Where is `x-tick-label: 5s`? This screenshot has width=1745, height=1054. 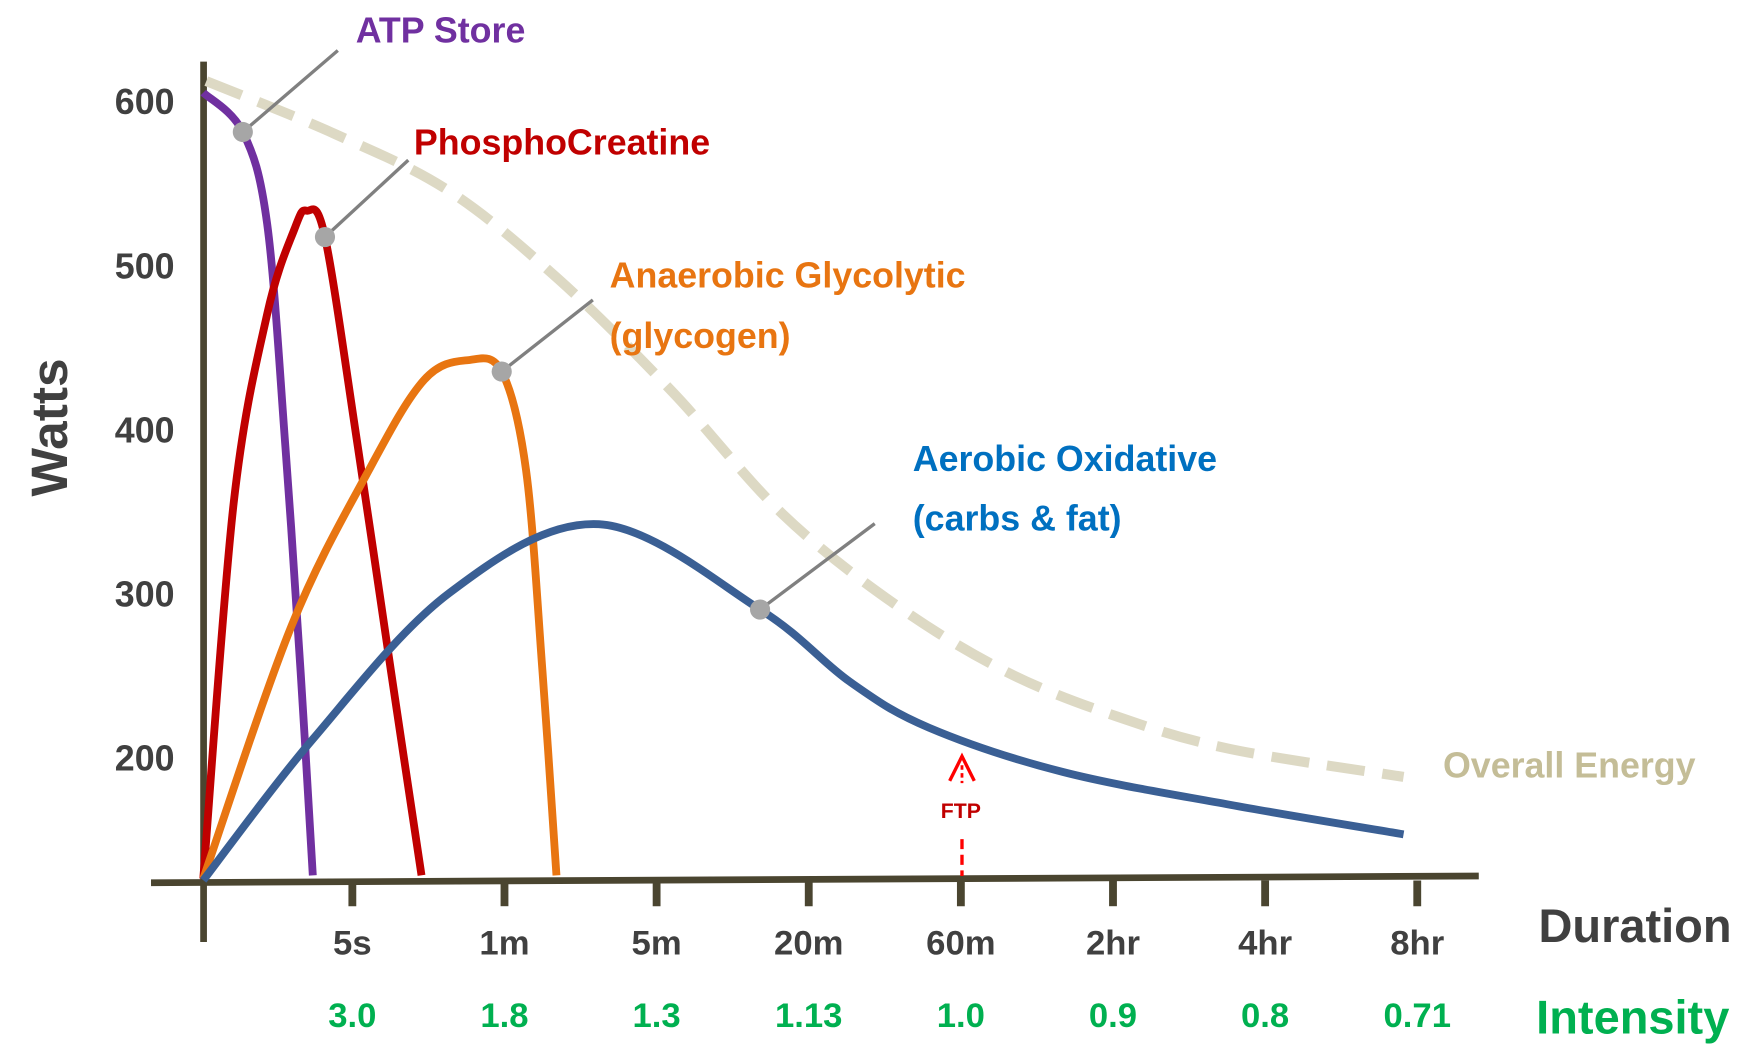
x-tick-label: 5s is located at coordinates (352, 943).